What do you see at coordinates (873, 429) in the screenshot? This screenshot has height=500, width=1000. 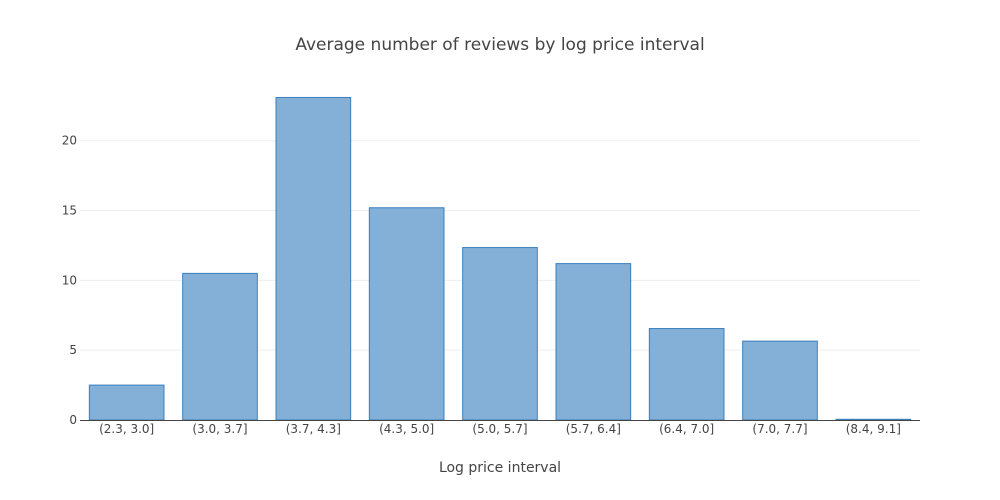 I see `x-tick-label: (8.4, 9.1]` at bounding box center [873, 429].